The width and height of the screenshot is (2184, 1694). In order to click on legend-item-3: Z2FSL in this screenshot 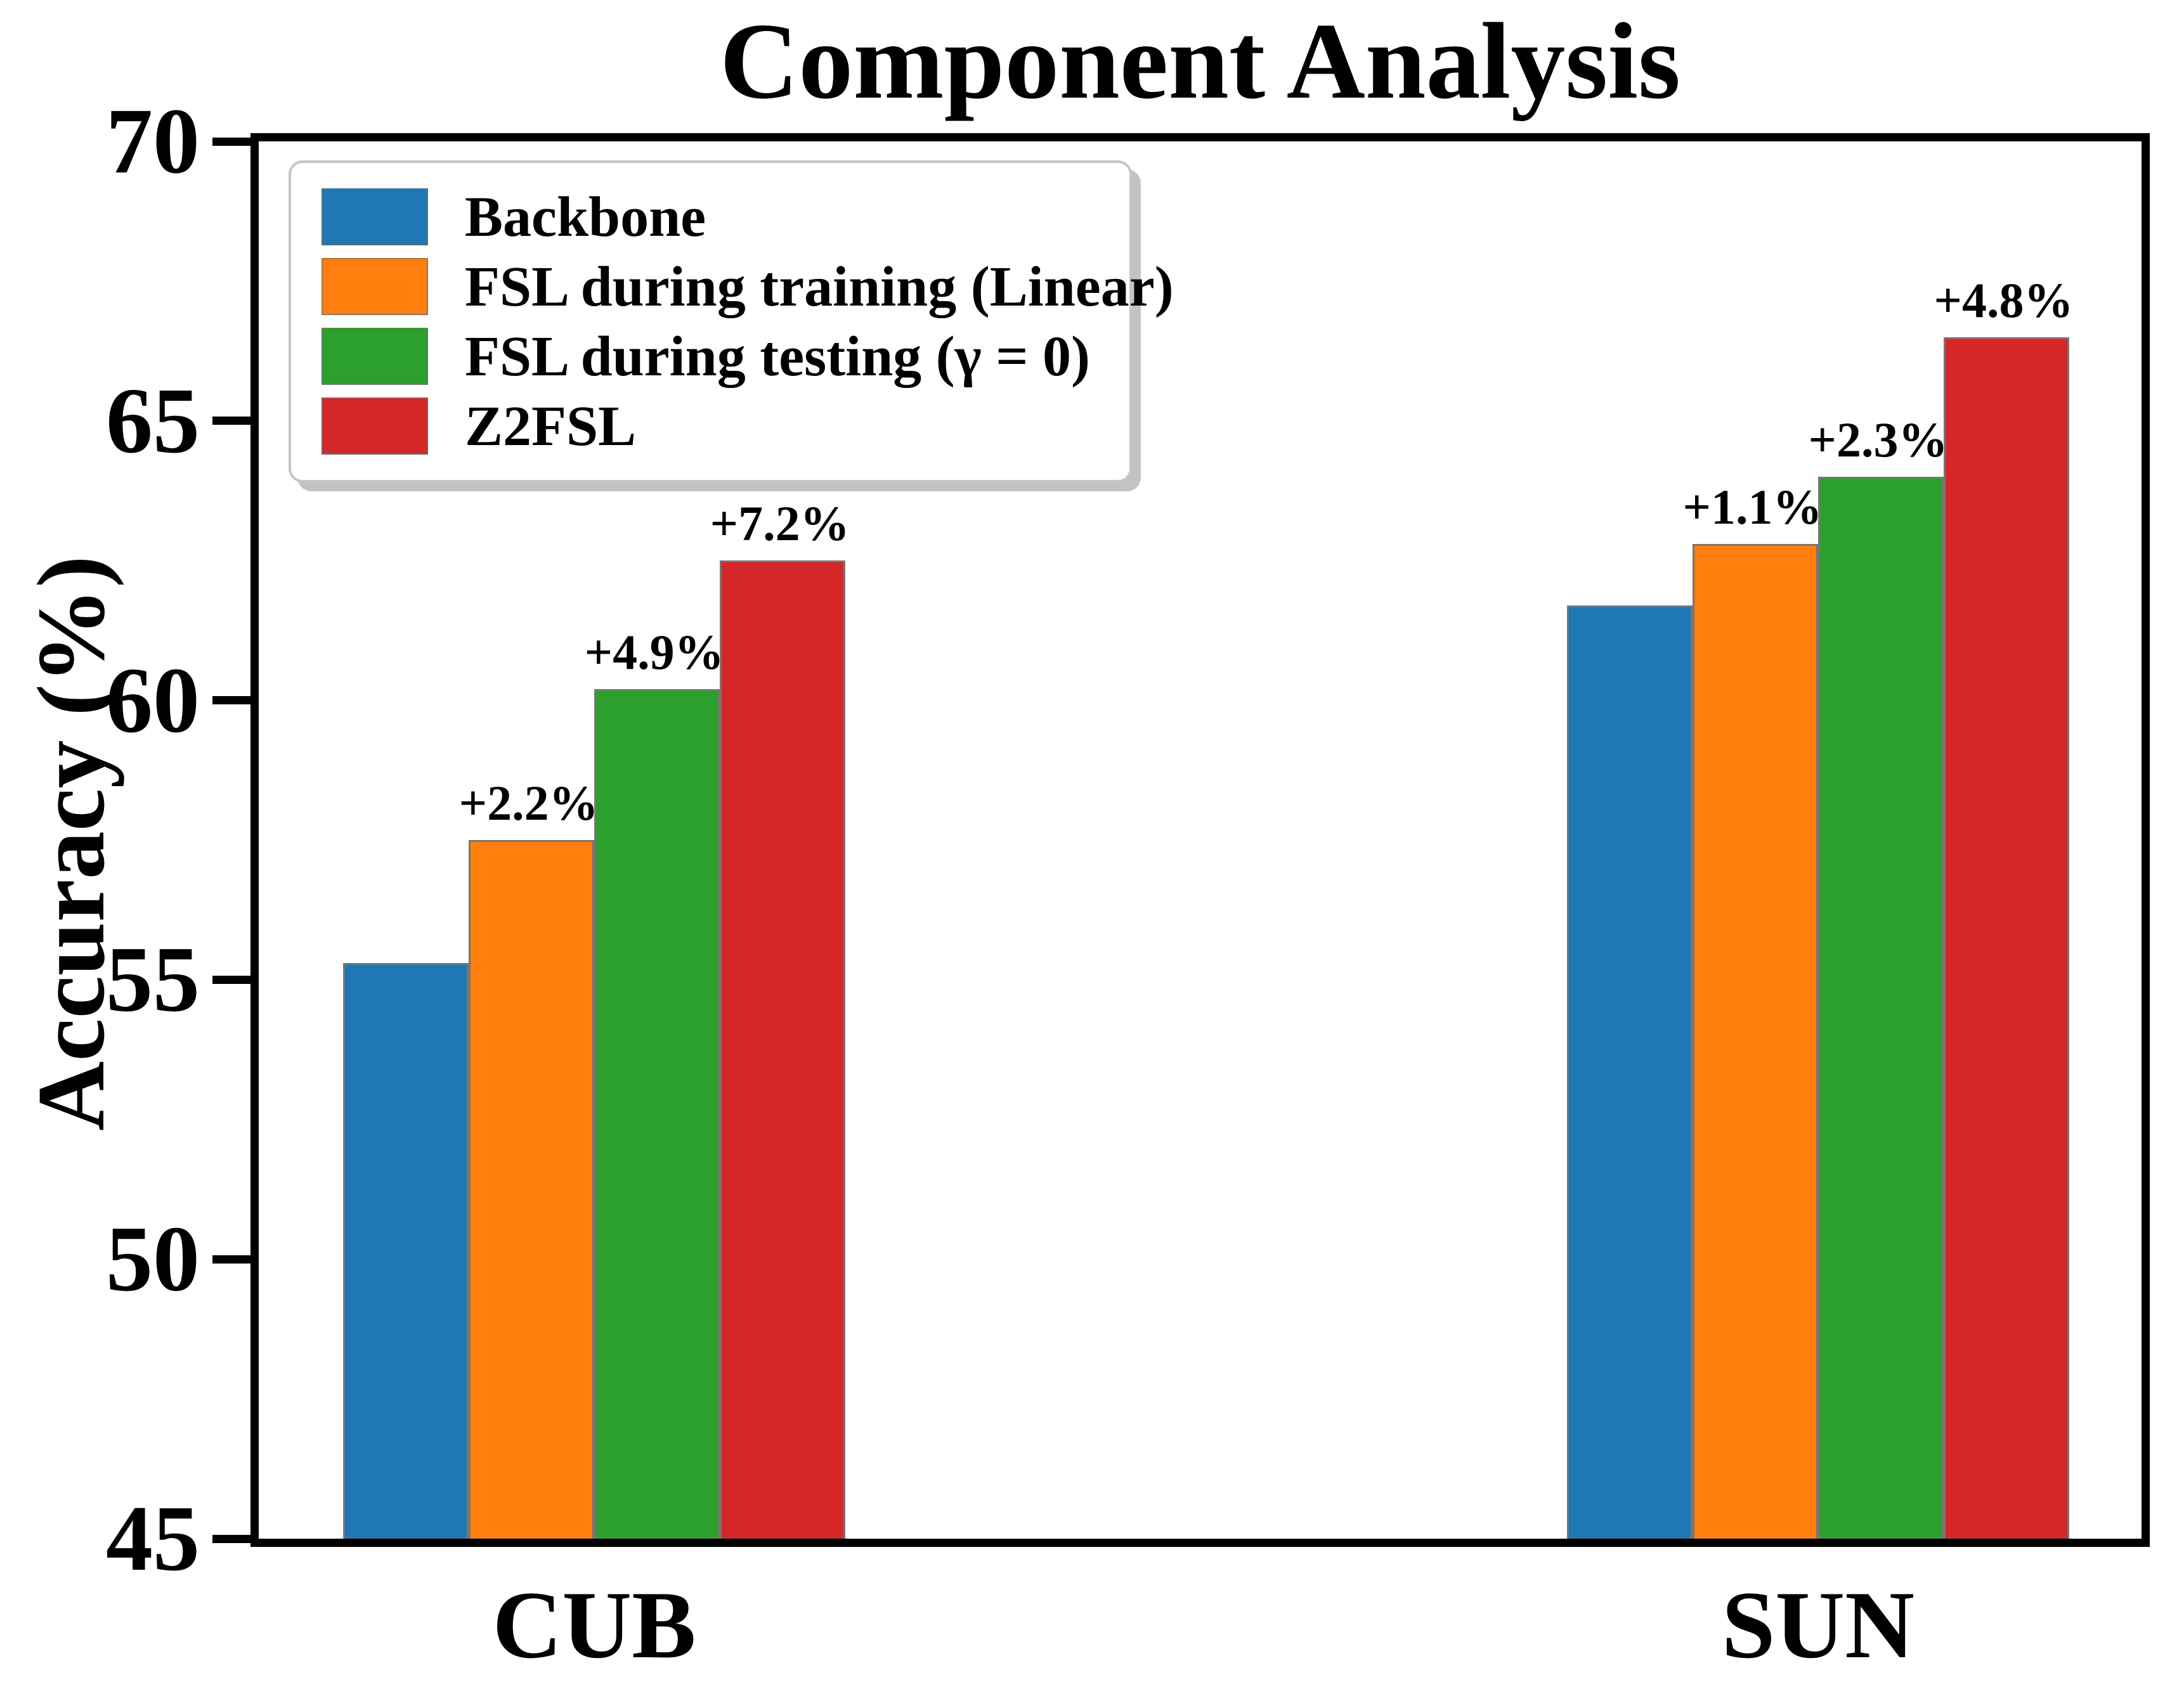, I will do `click(710, 427)`.